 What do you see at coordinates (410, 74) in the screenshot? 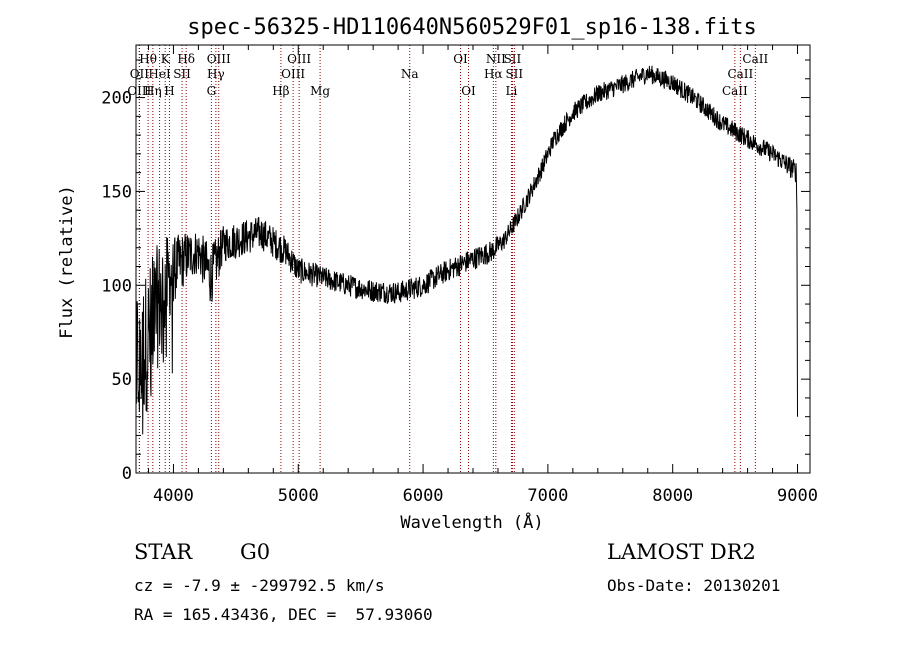
I see `line-marker-label: Na` at bounding box center [410, 74].